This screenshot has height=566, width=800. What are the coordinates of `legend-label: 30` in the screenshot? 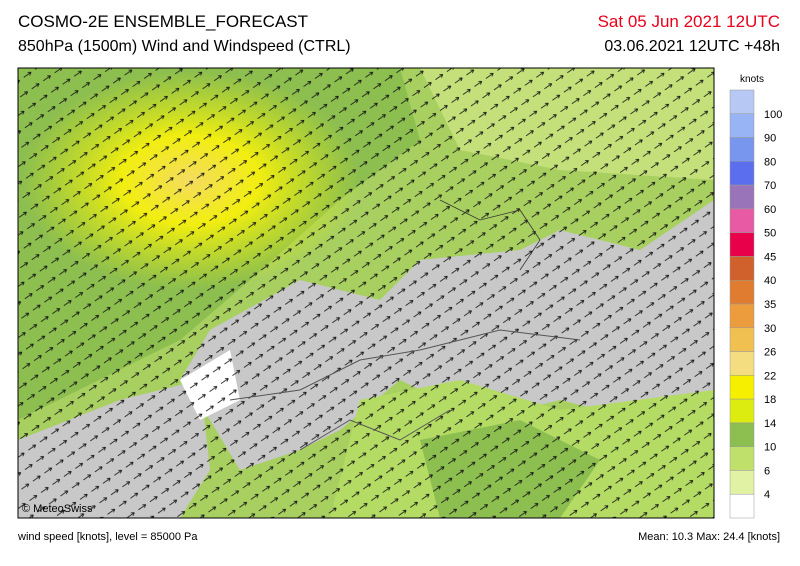 It's located at (770, 329).